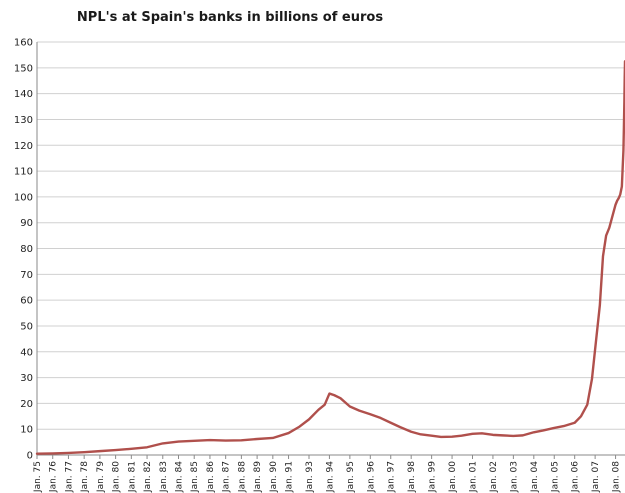 Image resolution: width=625 pixels, height=493 pixels. What do you see at coordinates (555, 477) in the screenshot?
I see `x-tick-label: Jan. 05` at bounding box center [555, 477].